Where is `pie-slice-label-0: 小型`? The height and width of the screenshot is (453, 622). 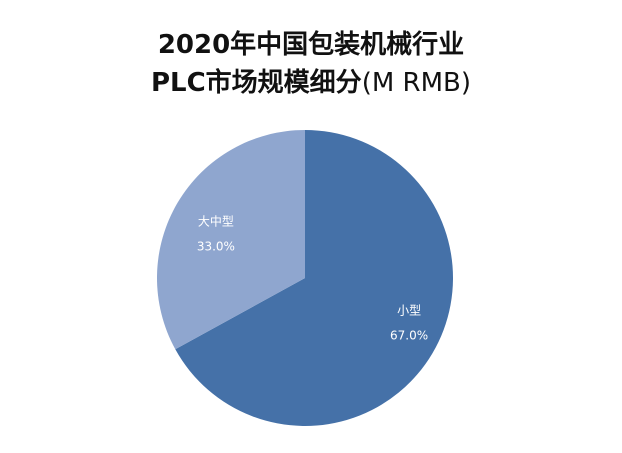 pie-slice-label-0: 小型 is located at coordinates (409, 311).